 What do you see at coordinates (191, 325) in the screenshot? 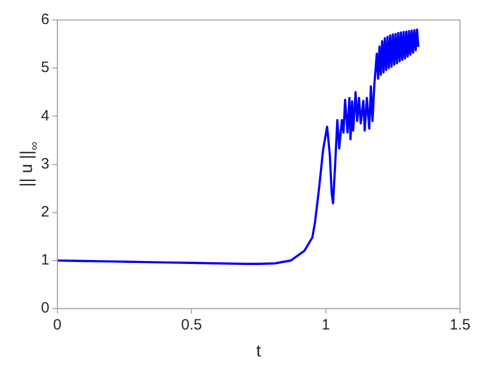
I see `x-tick-label: 0.5` at bounding box center [191, 325].